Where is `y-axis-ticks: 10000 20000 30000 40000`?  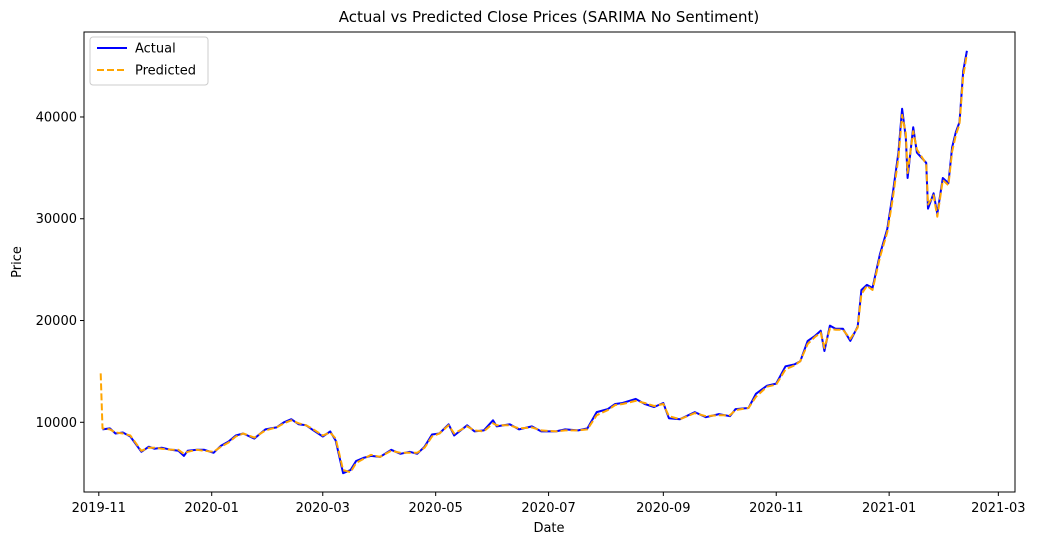
y-axis-ticks: 10000 20000 30000 40000 is located at coordinates (60, 270).